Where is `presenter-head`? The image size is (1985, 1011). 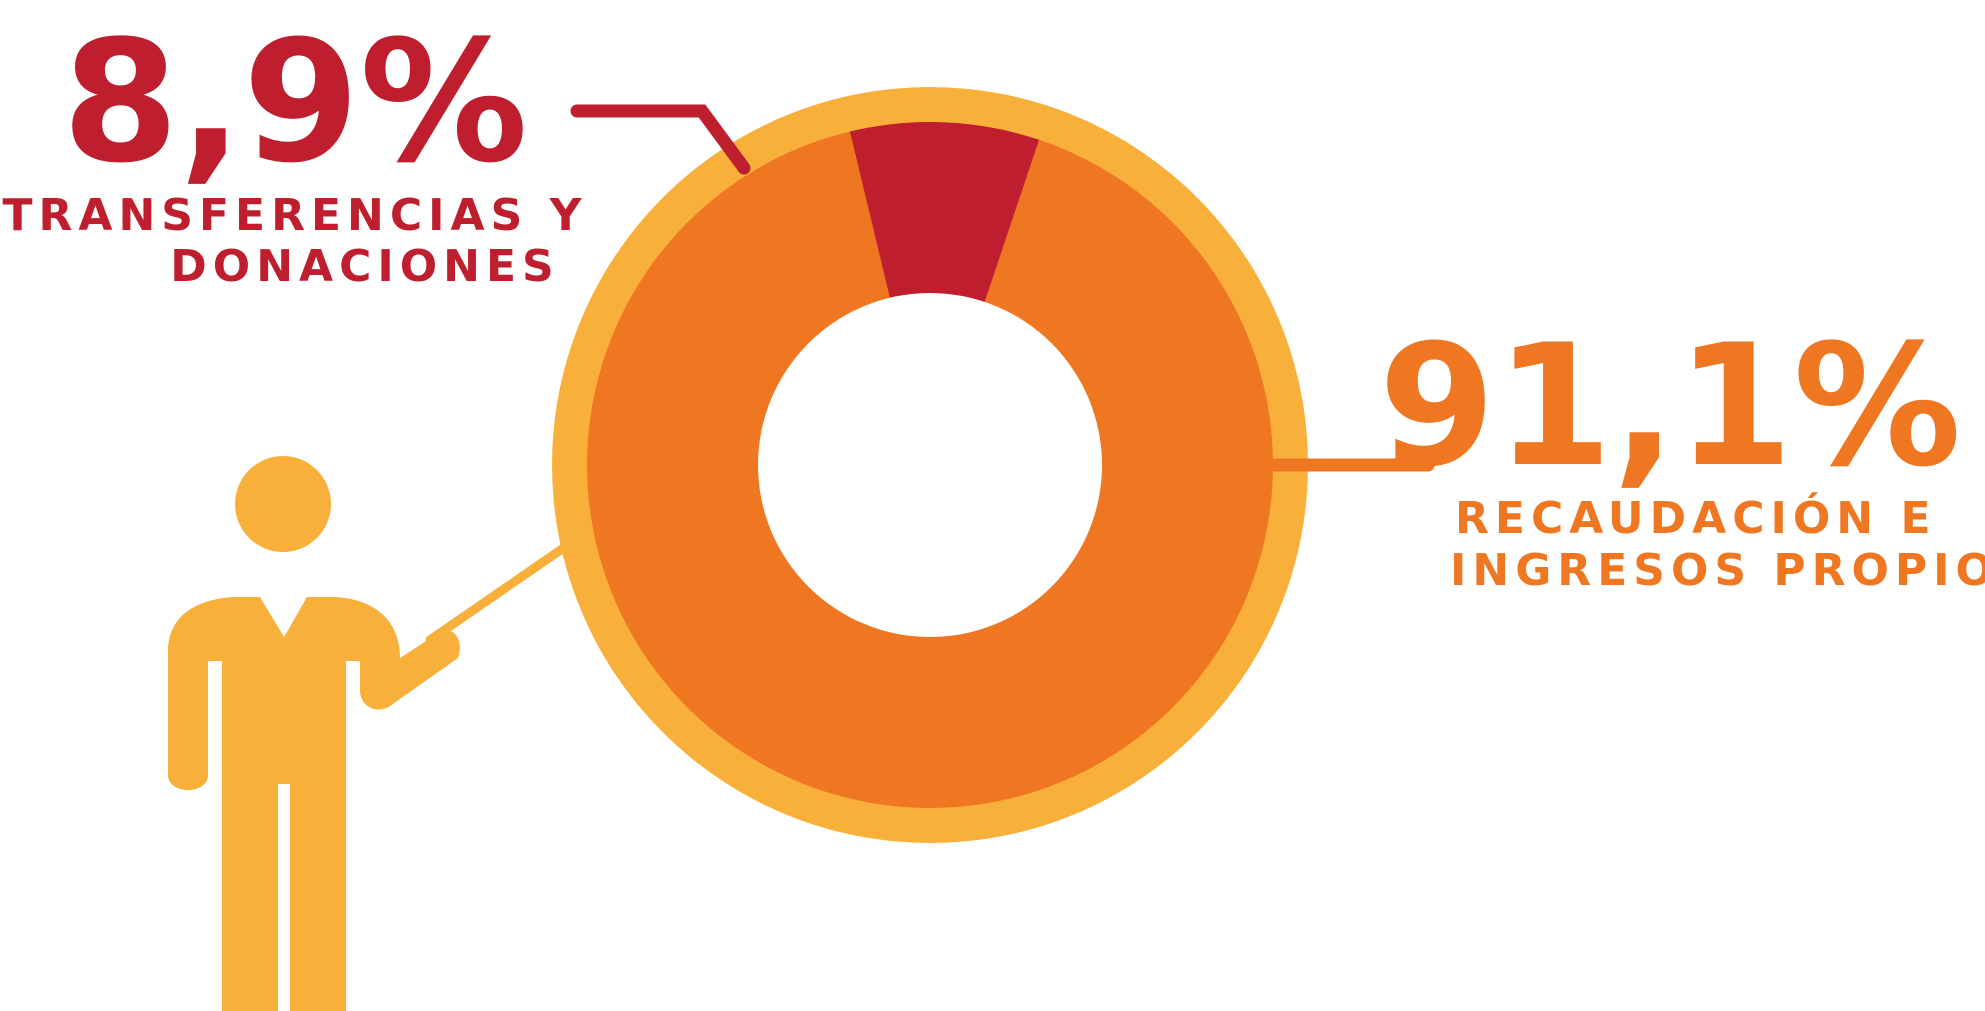
presenter-head is located at coordinates (283, 504).